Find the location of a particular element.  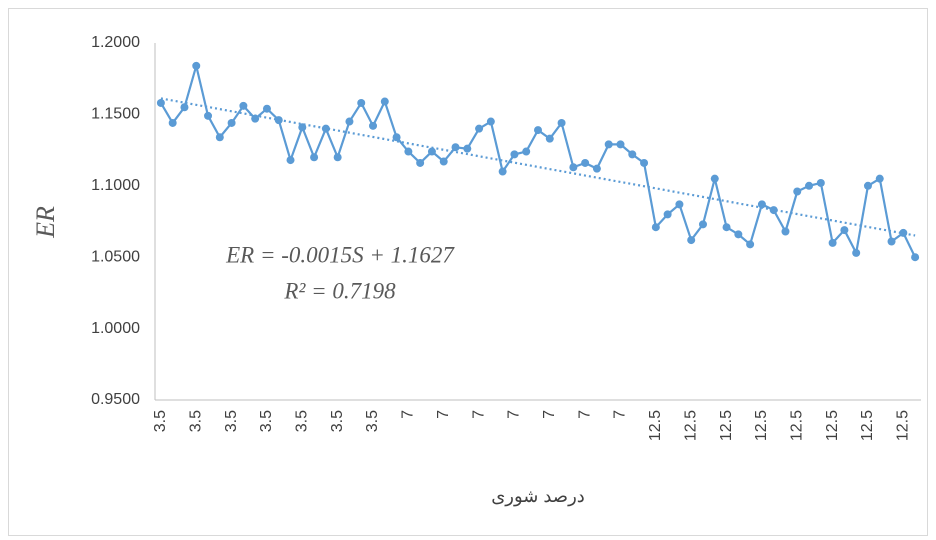

y-tick-label: 1.2000 is located at coordinates (115, 42).